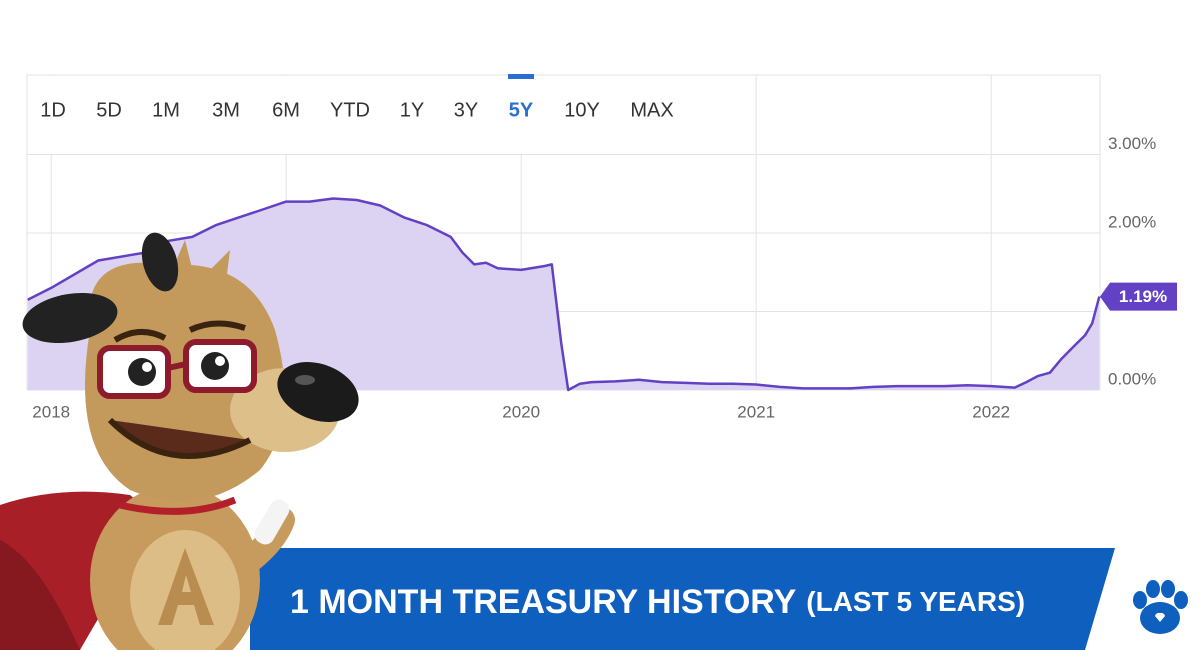 The image size is (1200, 650). Describe the element at coordinates (53, 110) in the screenshot. I see `range-button: 1D` at that location.